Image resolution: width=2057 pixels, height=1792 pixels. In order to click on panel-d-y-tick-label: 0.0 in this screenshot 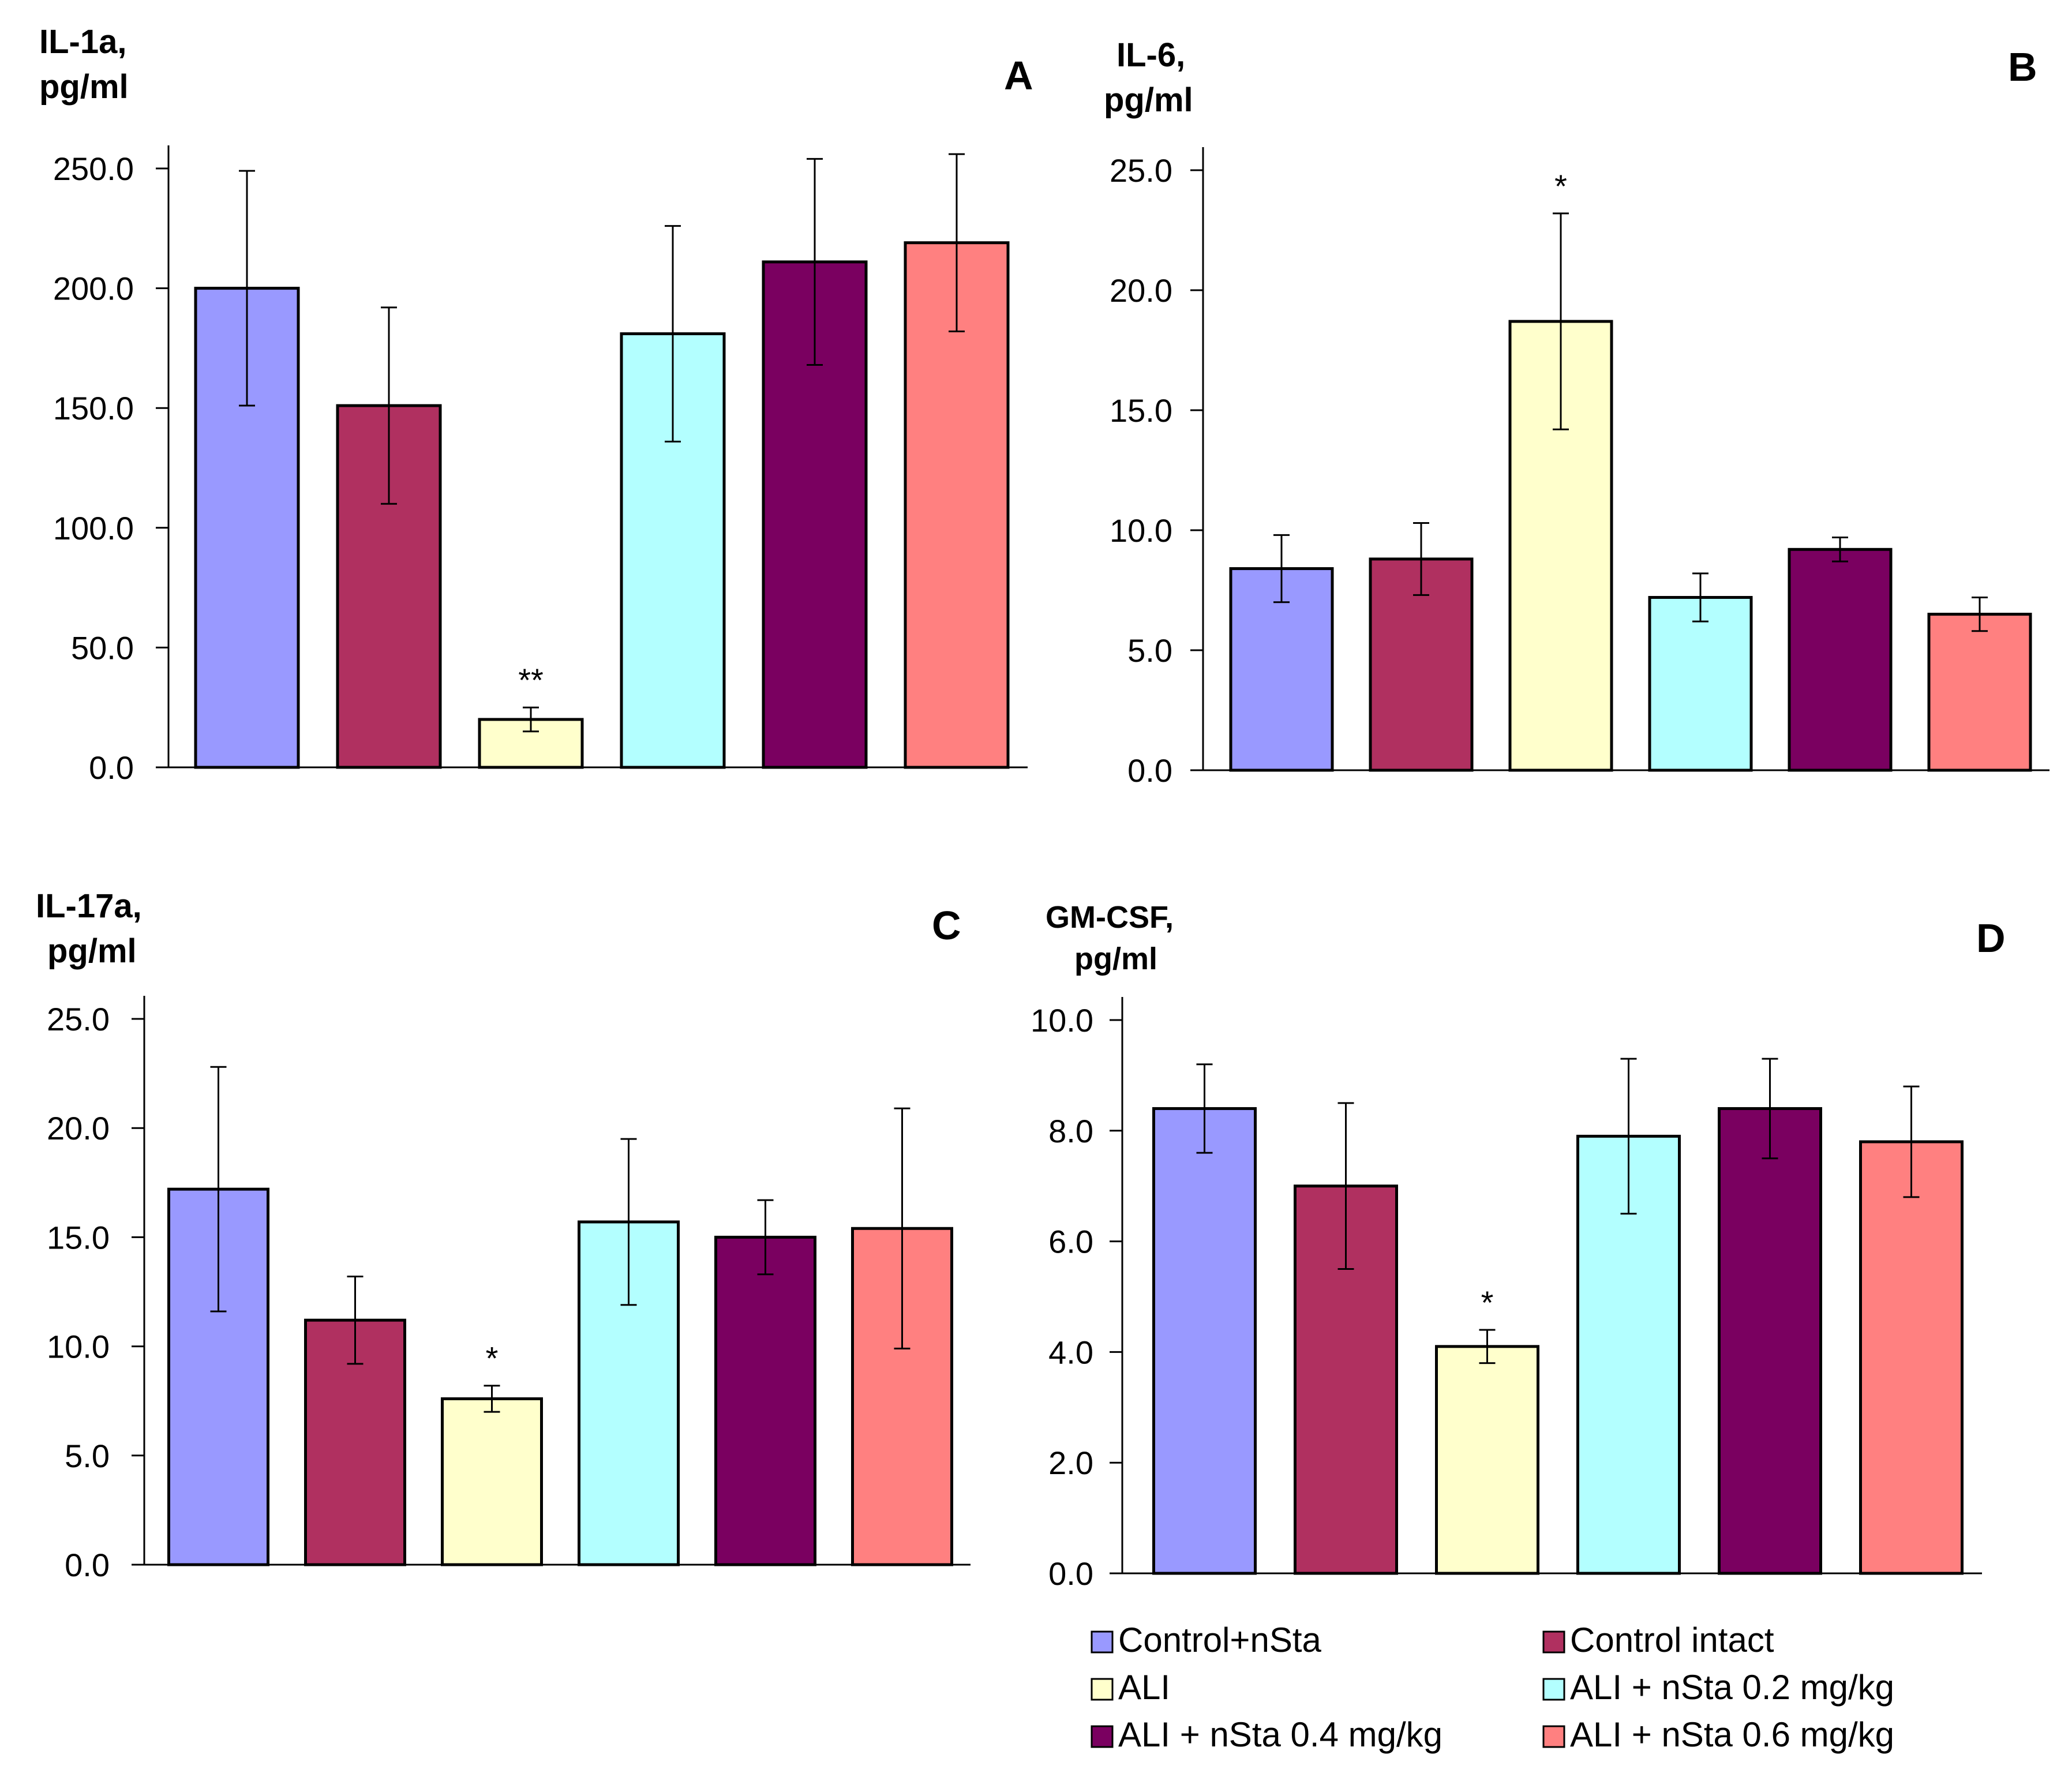, I will do `click(1070, 1574)`.